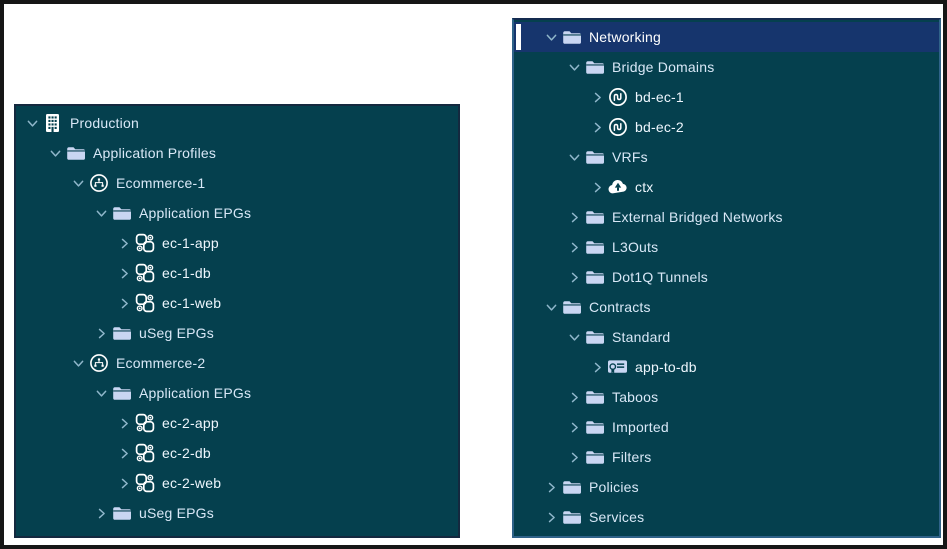 This screenshot has width=947, height=549. Describe the element at coordinates (237, 243) in the screenshot. I see `tree-row-ec-1-app: ec-1-app` at that location.